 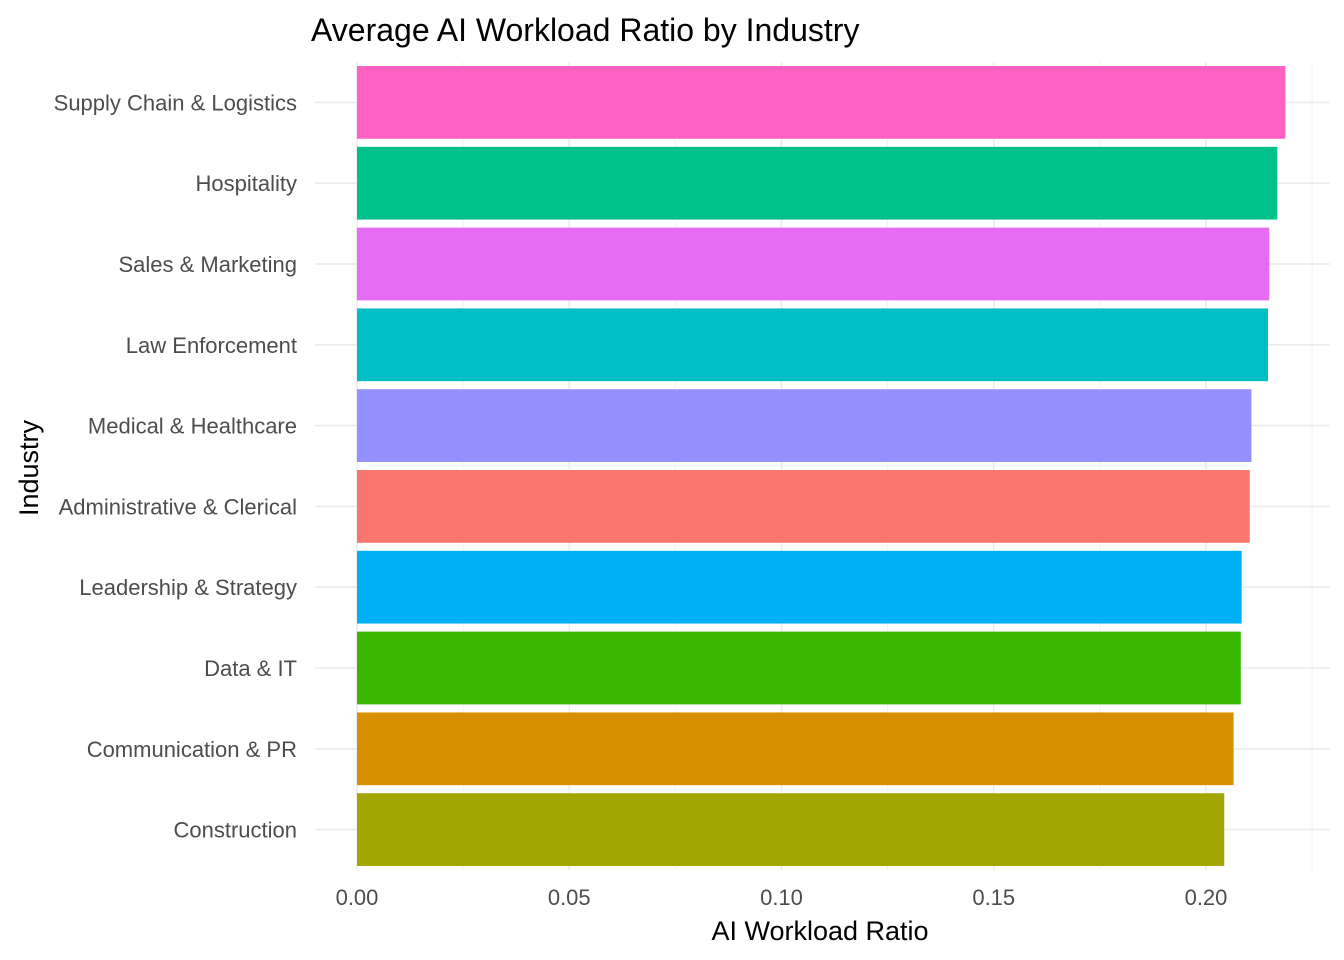 What do you see at coordinates (1206, 897) in the screenshot?
I see `x-tick-label: 0.20` at bounding box center [1206, 897].